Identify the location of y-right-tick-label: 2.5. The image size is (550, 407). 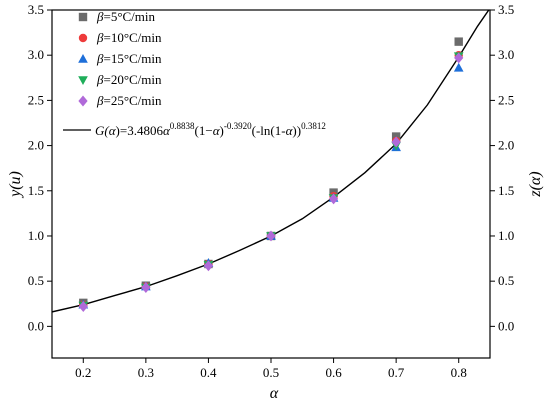
(506, 99).